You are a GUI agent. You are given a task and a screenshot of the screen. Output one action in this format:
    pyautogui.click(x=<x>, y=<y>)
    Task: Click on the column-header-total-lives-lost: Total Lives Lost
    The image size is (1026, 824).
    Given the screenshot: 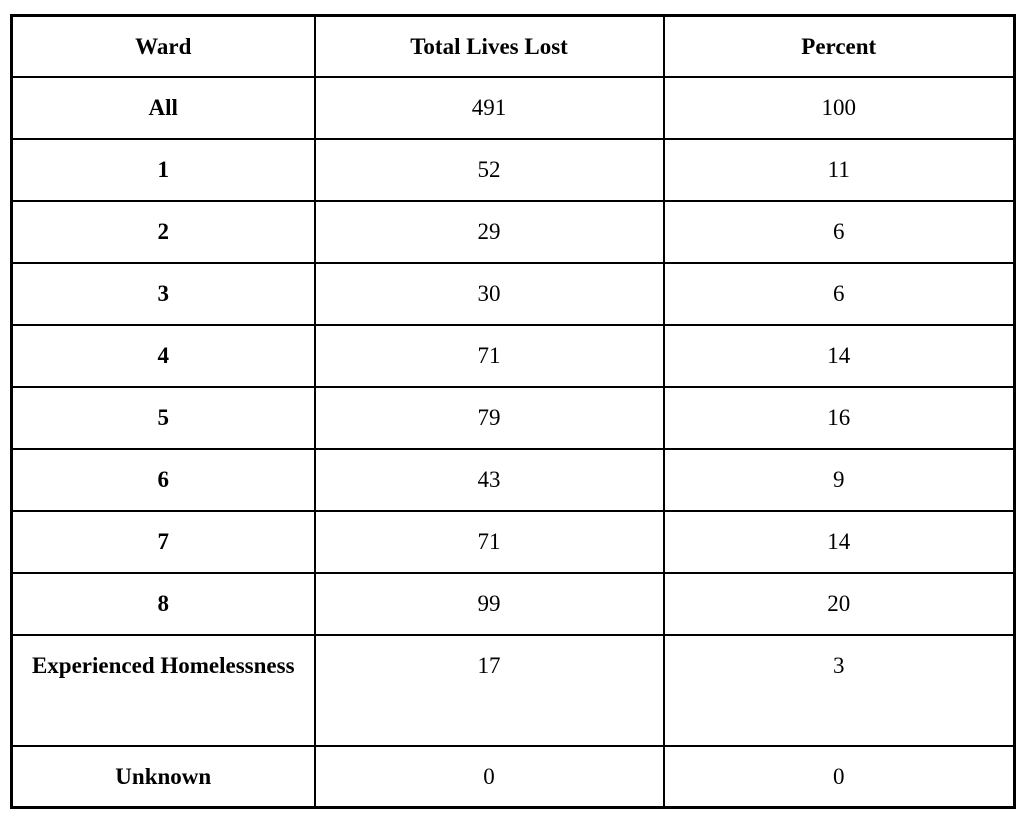 What is the action you would take?
    pyautogui.click(x=489, y=46)
    